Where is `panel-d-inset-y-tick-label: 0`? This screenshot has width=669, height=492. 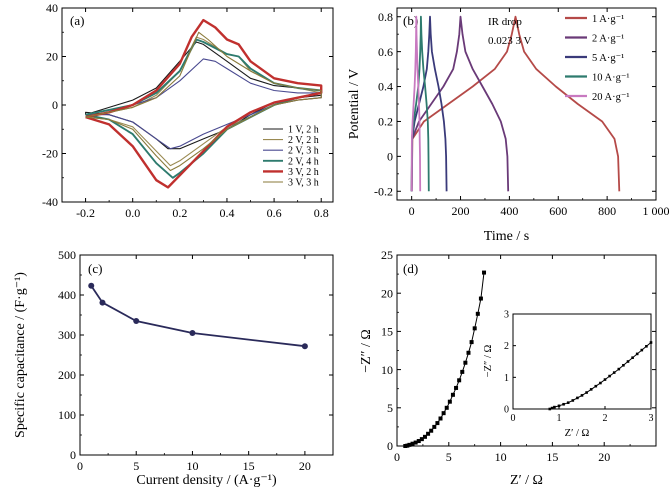 panel-d-inset-y-tick-label: 0 is located at coordinates (506, 410).